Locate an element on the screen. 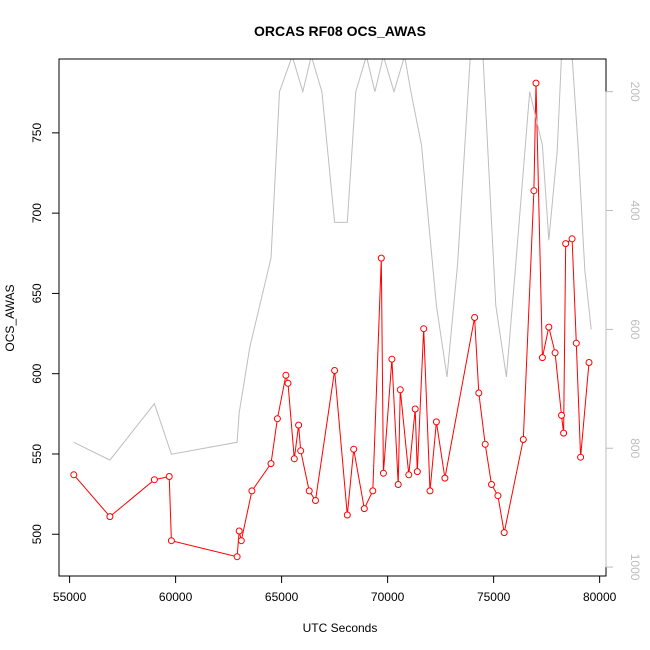 The image size is (650, 650). x-axis-label: UTC Seconds is located at coordinates (340, 628).